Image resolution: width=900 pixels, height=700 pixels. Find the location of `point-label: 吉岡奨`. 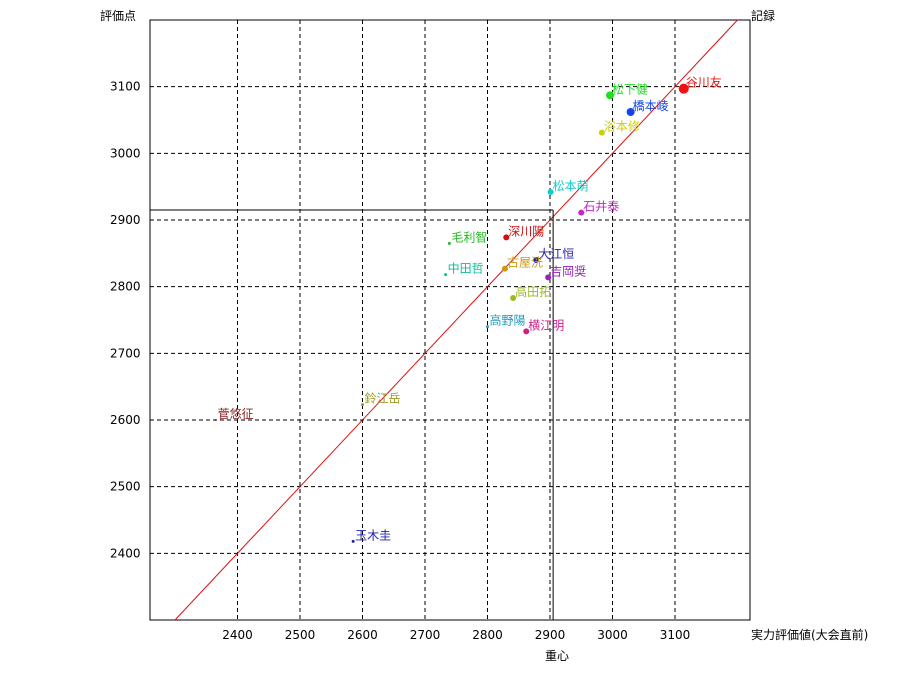

point-label: 吉岡奨 is located at coordinates (568, 271).